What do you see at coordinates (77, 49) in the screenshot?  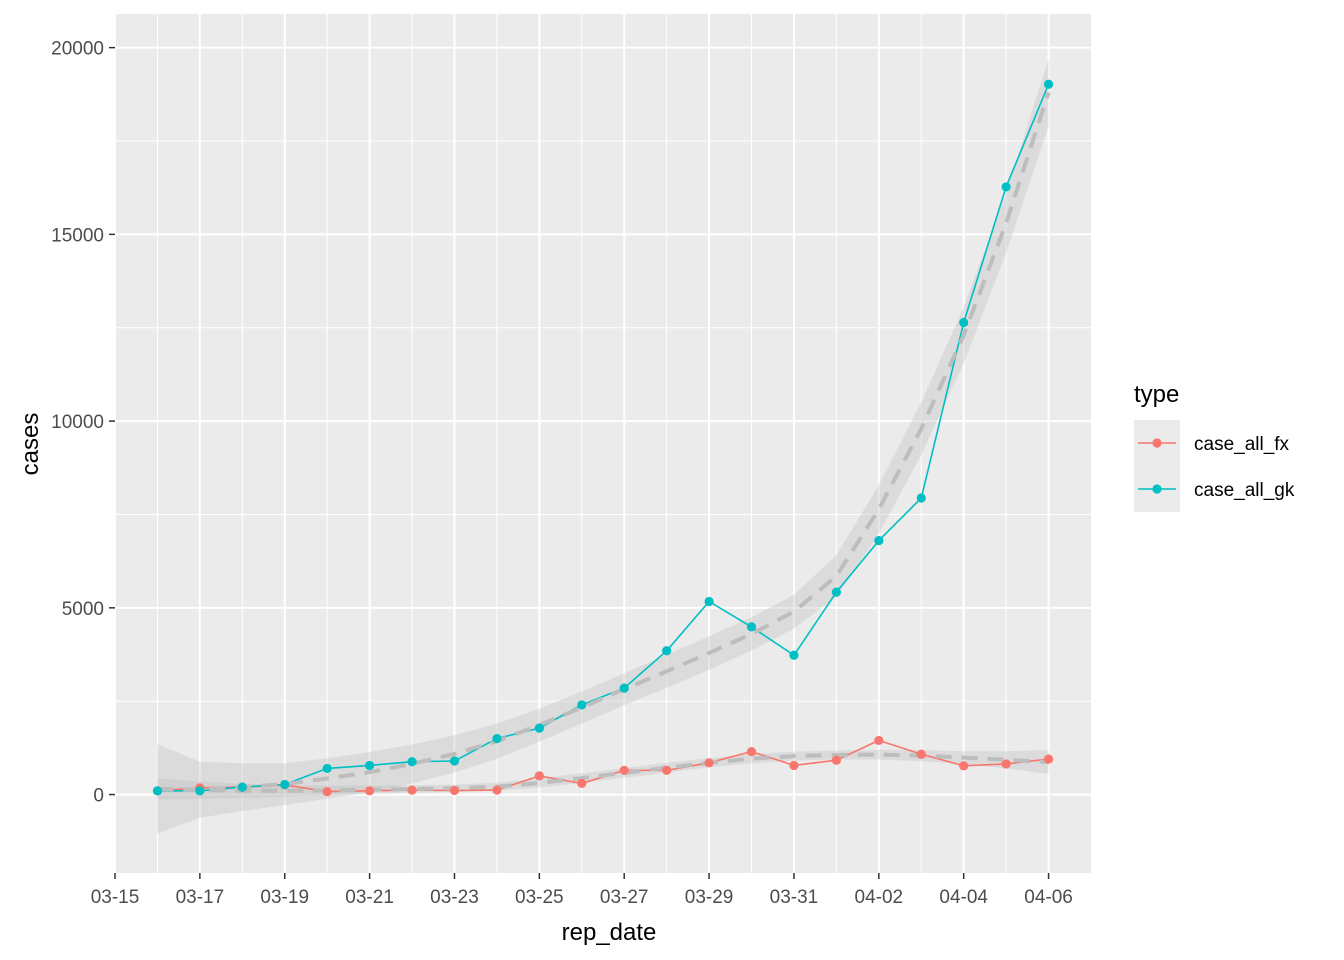 I see `y-tick-label: 20000` at bounding box center [77, 49].